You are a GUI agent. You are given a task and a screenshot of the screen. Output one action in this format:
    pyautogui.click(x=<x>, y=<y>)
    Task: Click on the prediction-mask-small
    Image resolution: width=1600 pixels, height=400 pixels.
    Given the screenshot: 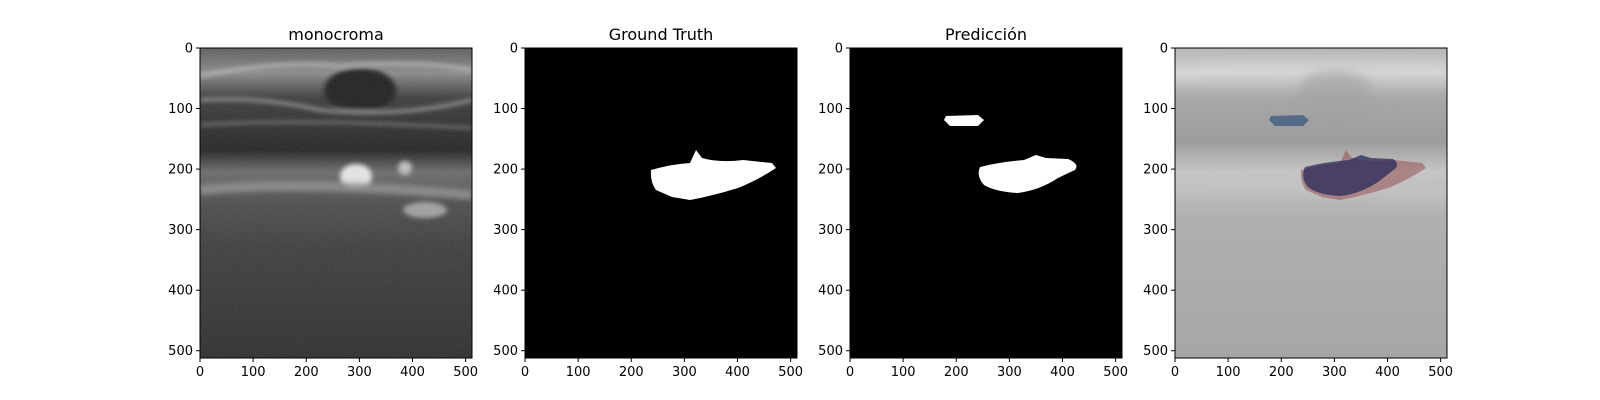 What is the action you would take?
    pyautogui.click(x=964, y=120)
    